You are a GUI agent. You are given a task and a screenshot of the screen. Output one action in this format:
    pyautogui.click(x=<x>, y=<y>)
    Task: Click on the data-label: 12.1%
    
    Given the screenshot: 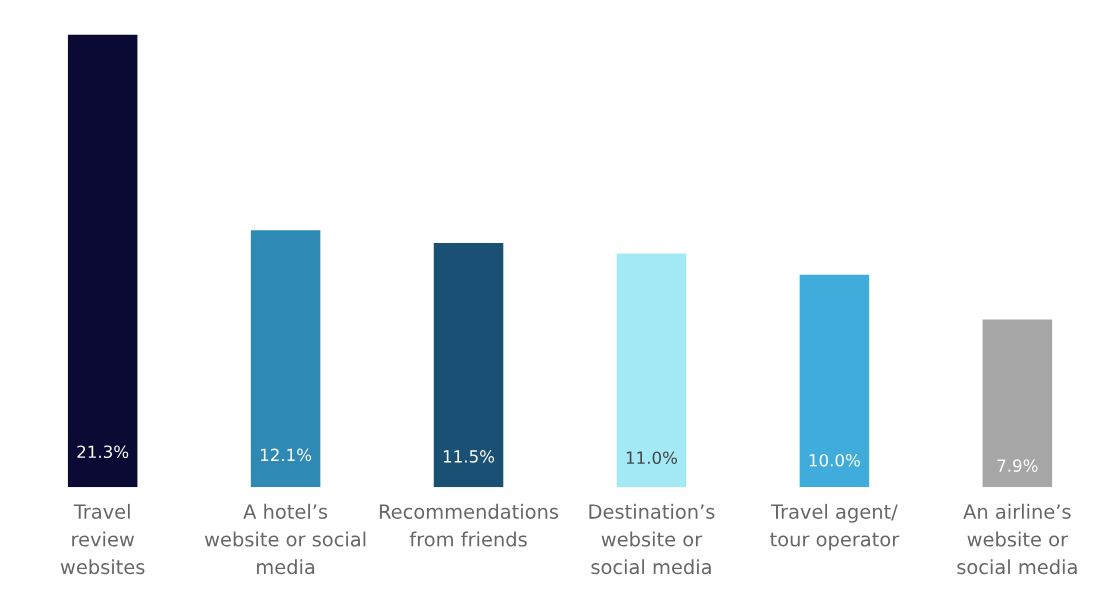 What is the action you would take?
    pyautogui.click(x=286, y=455)
    